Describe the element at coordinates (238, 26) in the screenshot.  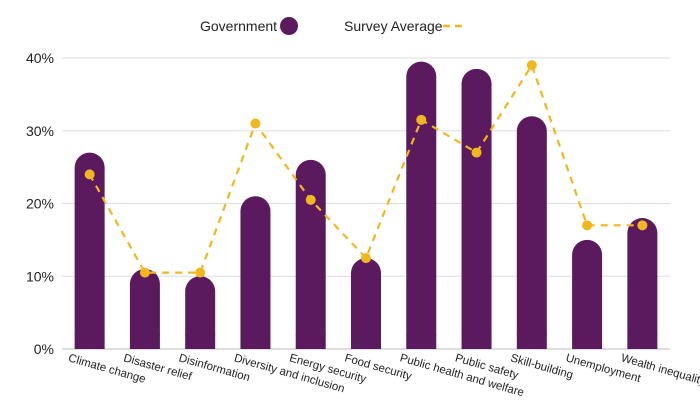
I see `legend-government-label: Government` at that location.